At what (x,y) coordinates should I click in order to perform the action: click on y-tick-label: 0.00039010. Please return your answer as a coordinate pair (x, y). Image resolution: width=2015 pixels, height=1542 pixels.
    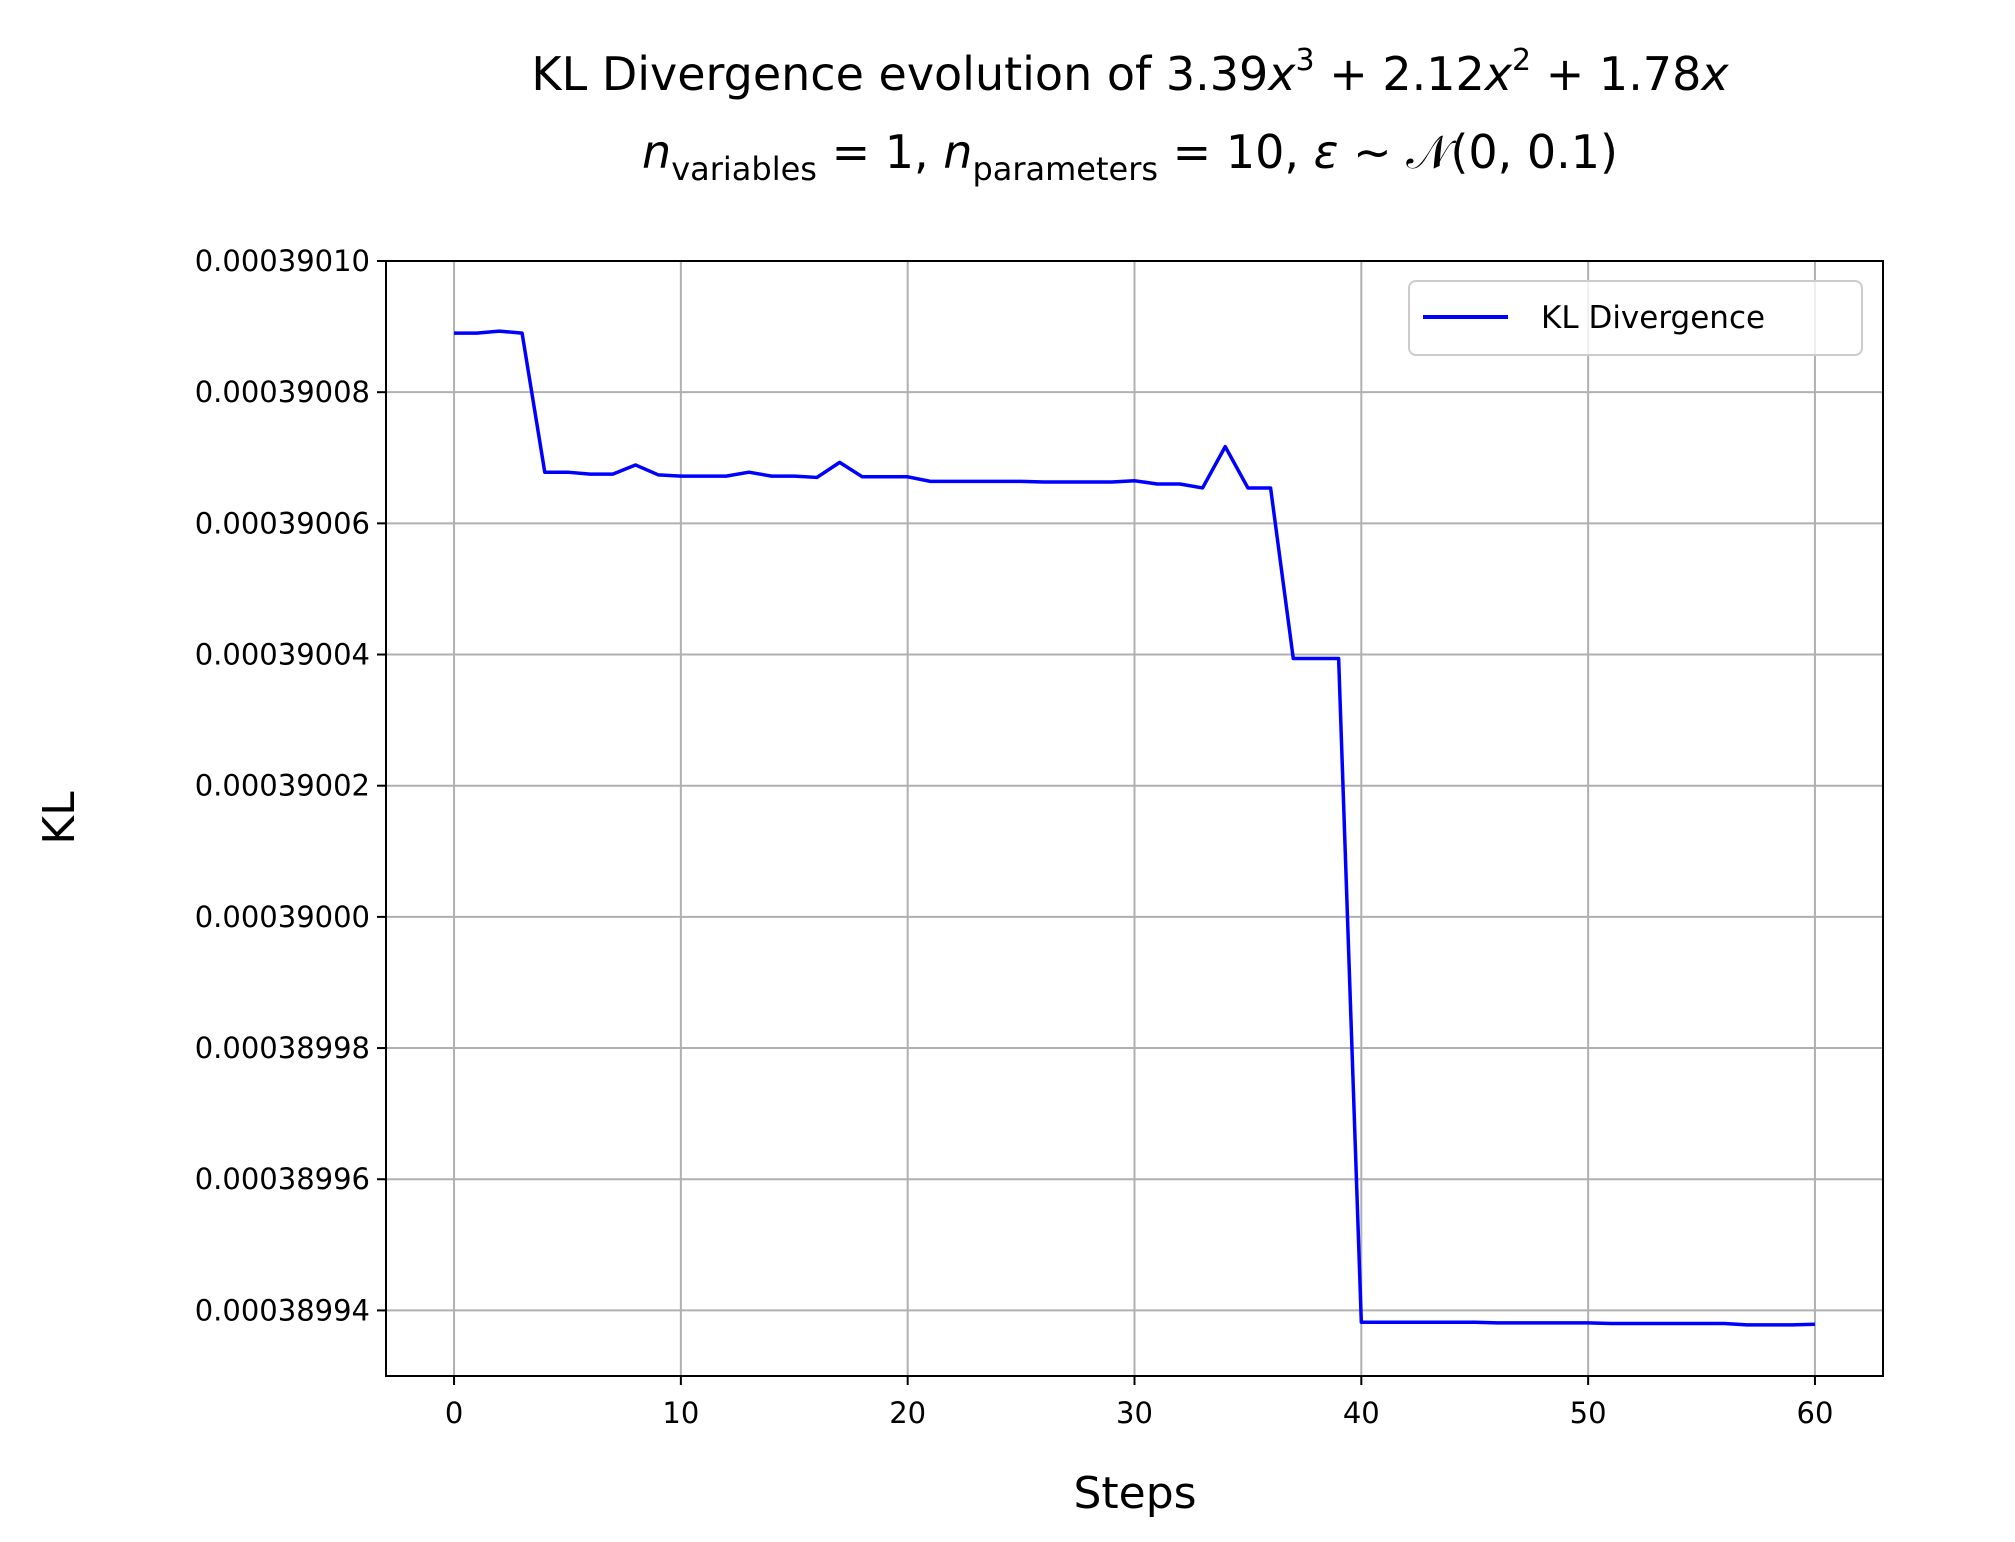
    Looking at the image, I should click on (282, 261).